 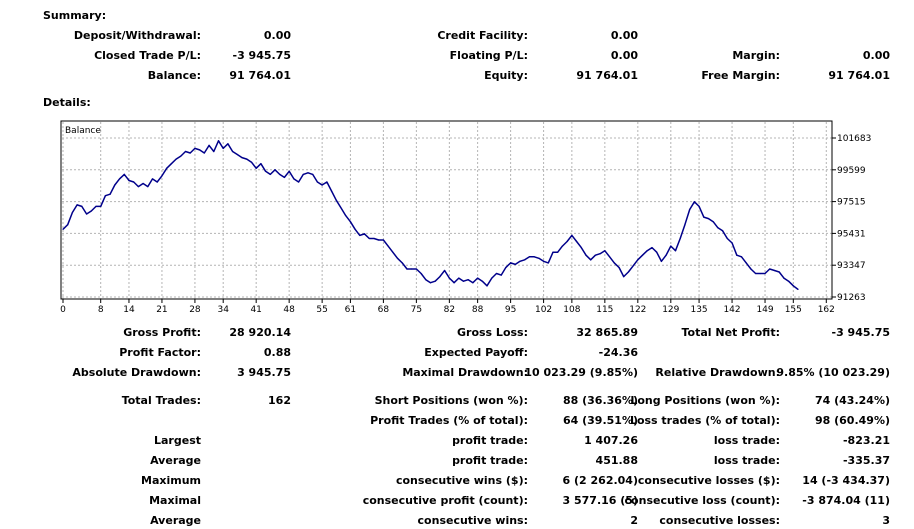 I want to click on average-label: Average, so click(x=175, y=460).